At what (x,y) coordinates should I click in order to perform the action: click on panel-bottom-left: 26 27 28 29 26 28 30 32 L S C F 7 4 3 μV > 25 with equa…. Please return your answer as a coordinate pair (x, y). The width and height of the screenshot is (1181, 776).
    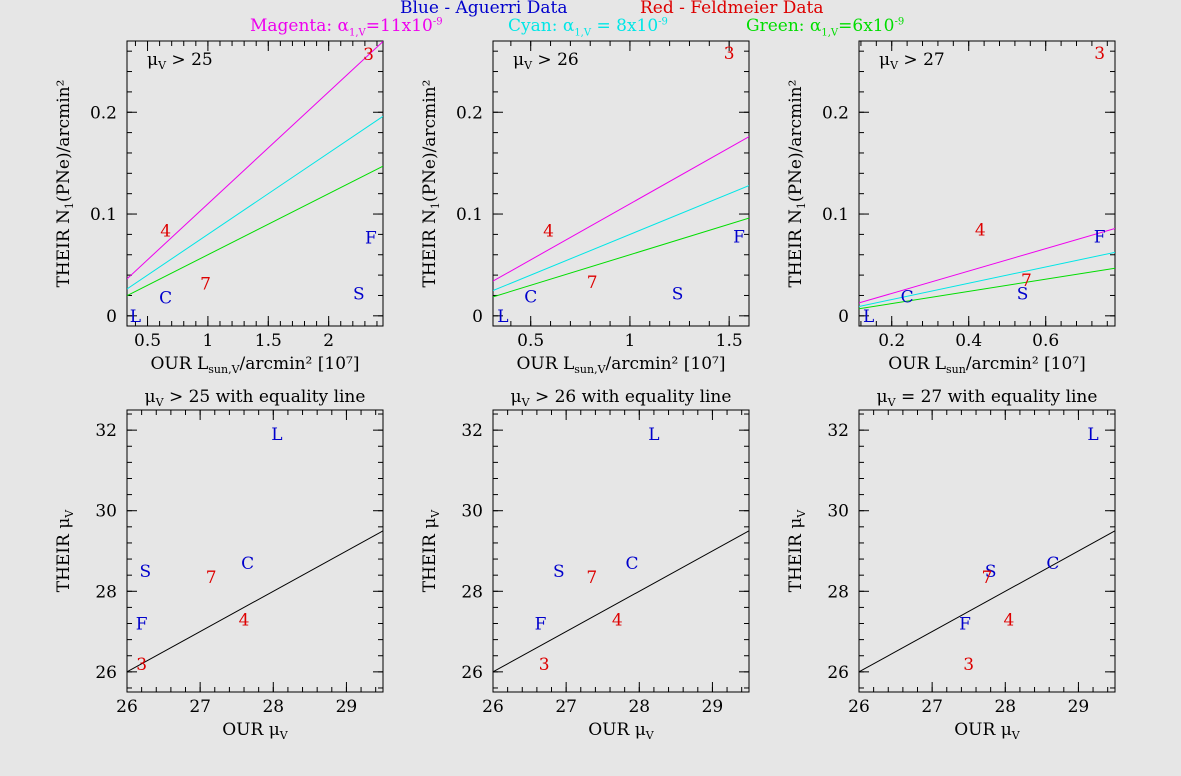
    Looking at the image, I should click on (219, 564).